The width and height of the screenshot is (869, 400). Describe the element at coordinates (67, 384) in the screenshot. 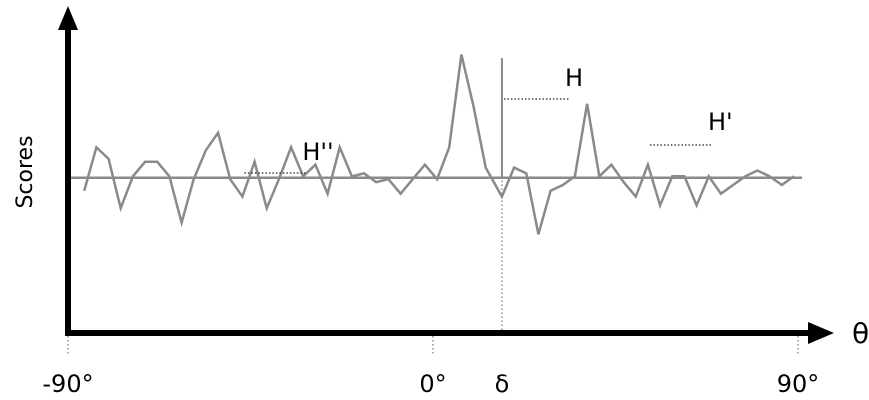

I see `x-tick-label: -90°` at that location.